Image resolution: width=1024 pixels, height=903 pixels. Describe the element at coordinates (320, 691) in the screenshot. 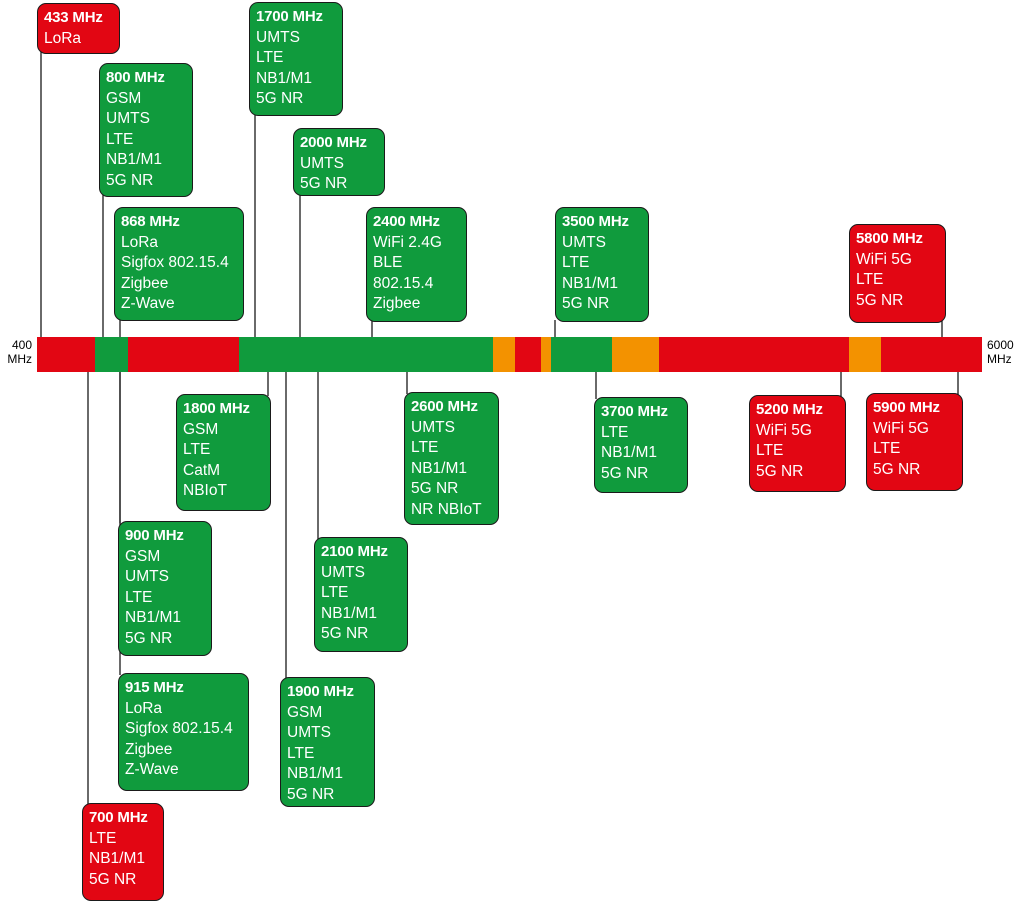

I see `band-frequency-label: 1900 MHz` at that location.